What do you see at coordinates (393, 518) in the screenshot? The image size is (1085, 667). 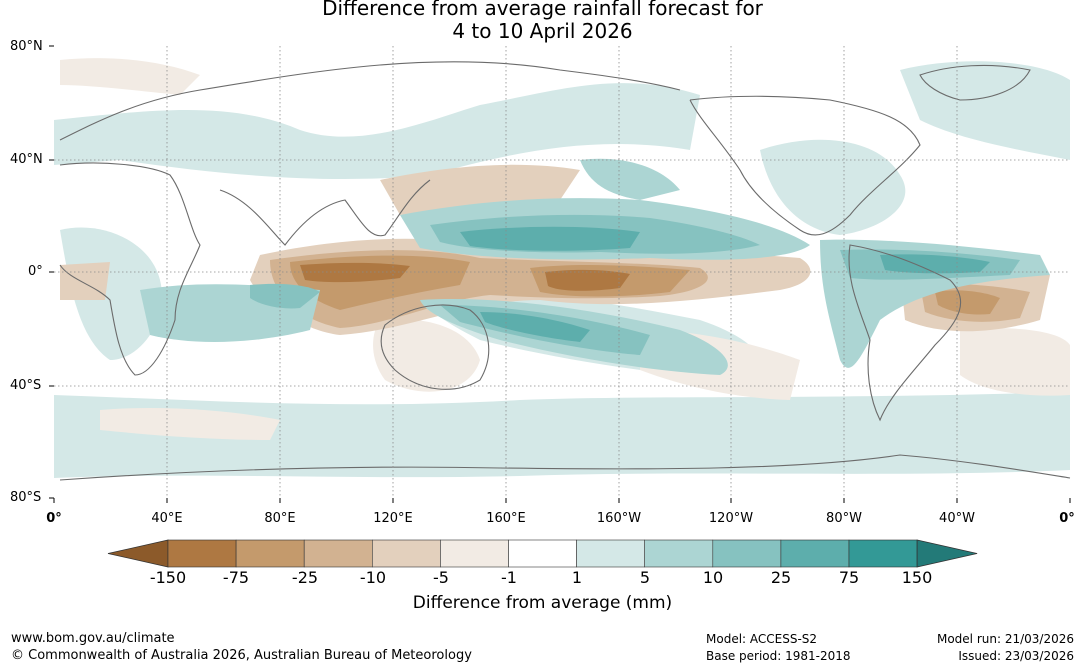 I see `lon-label-120e: 120°E` at bounding box center [393, 518].